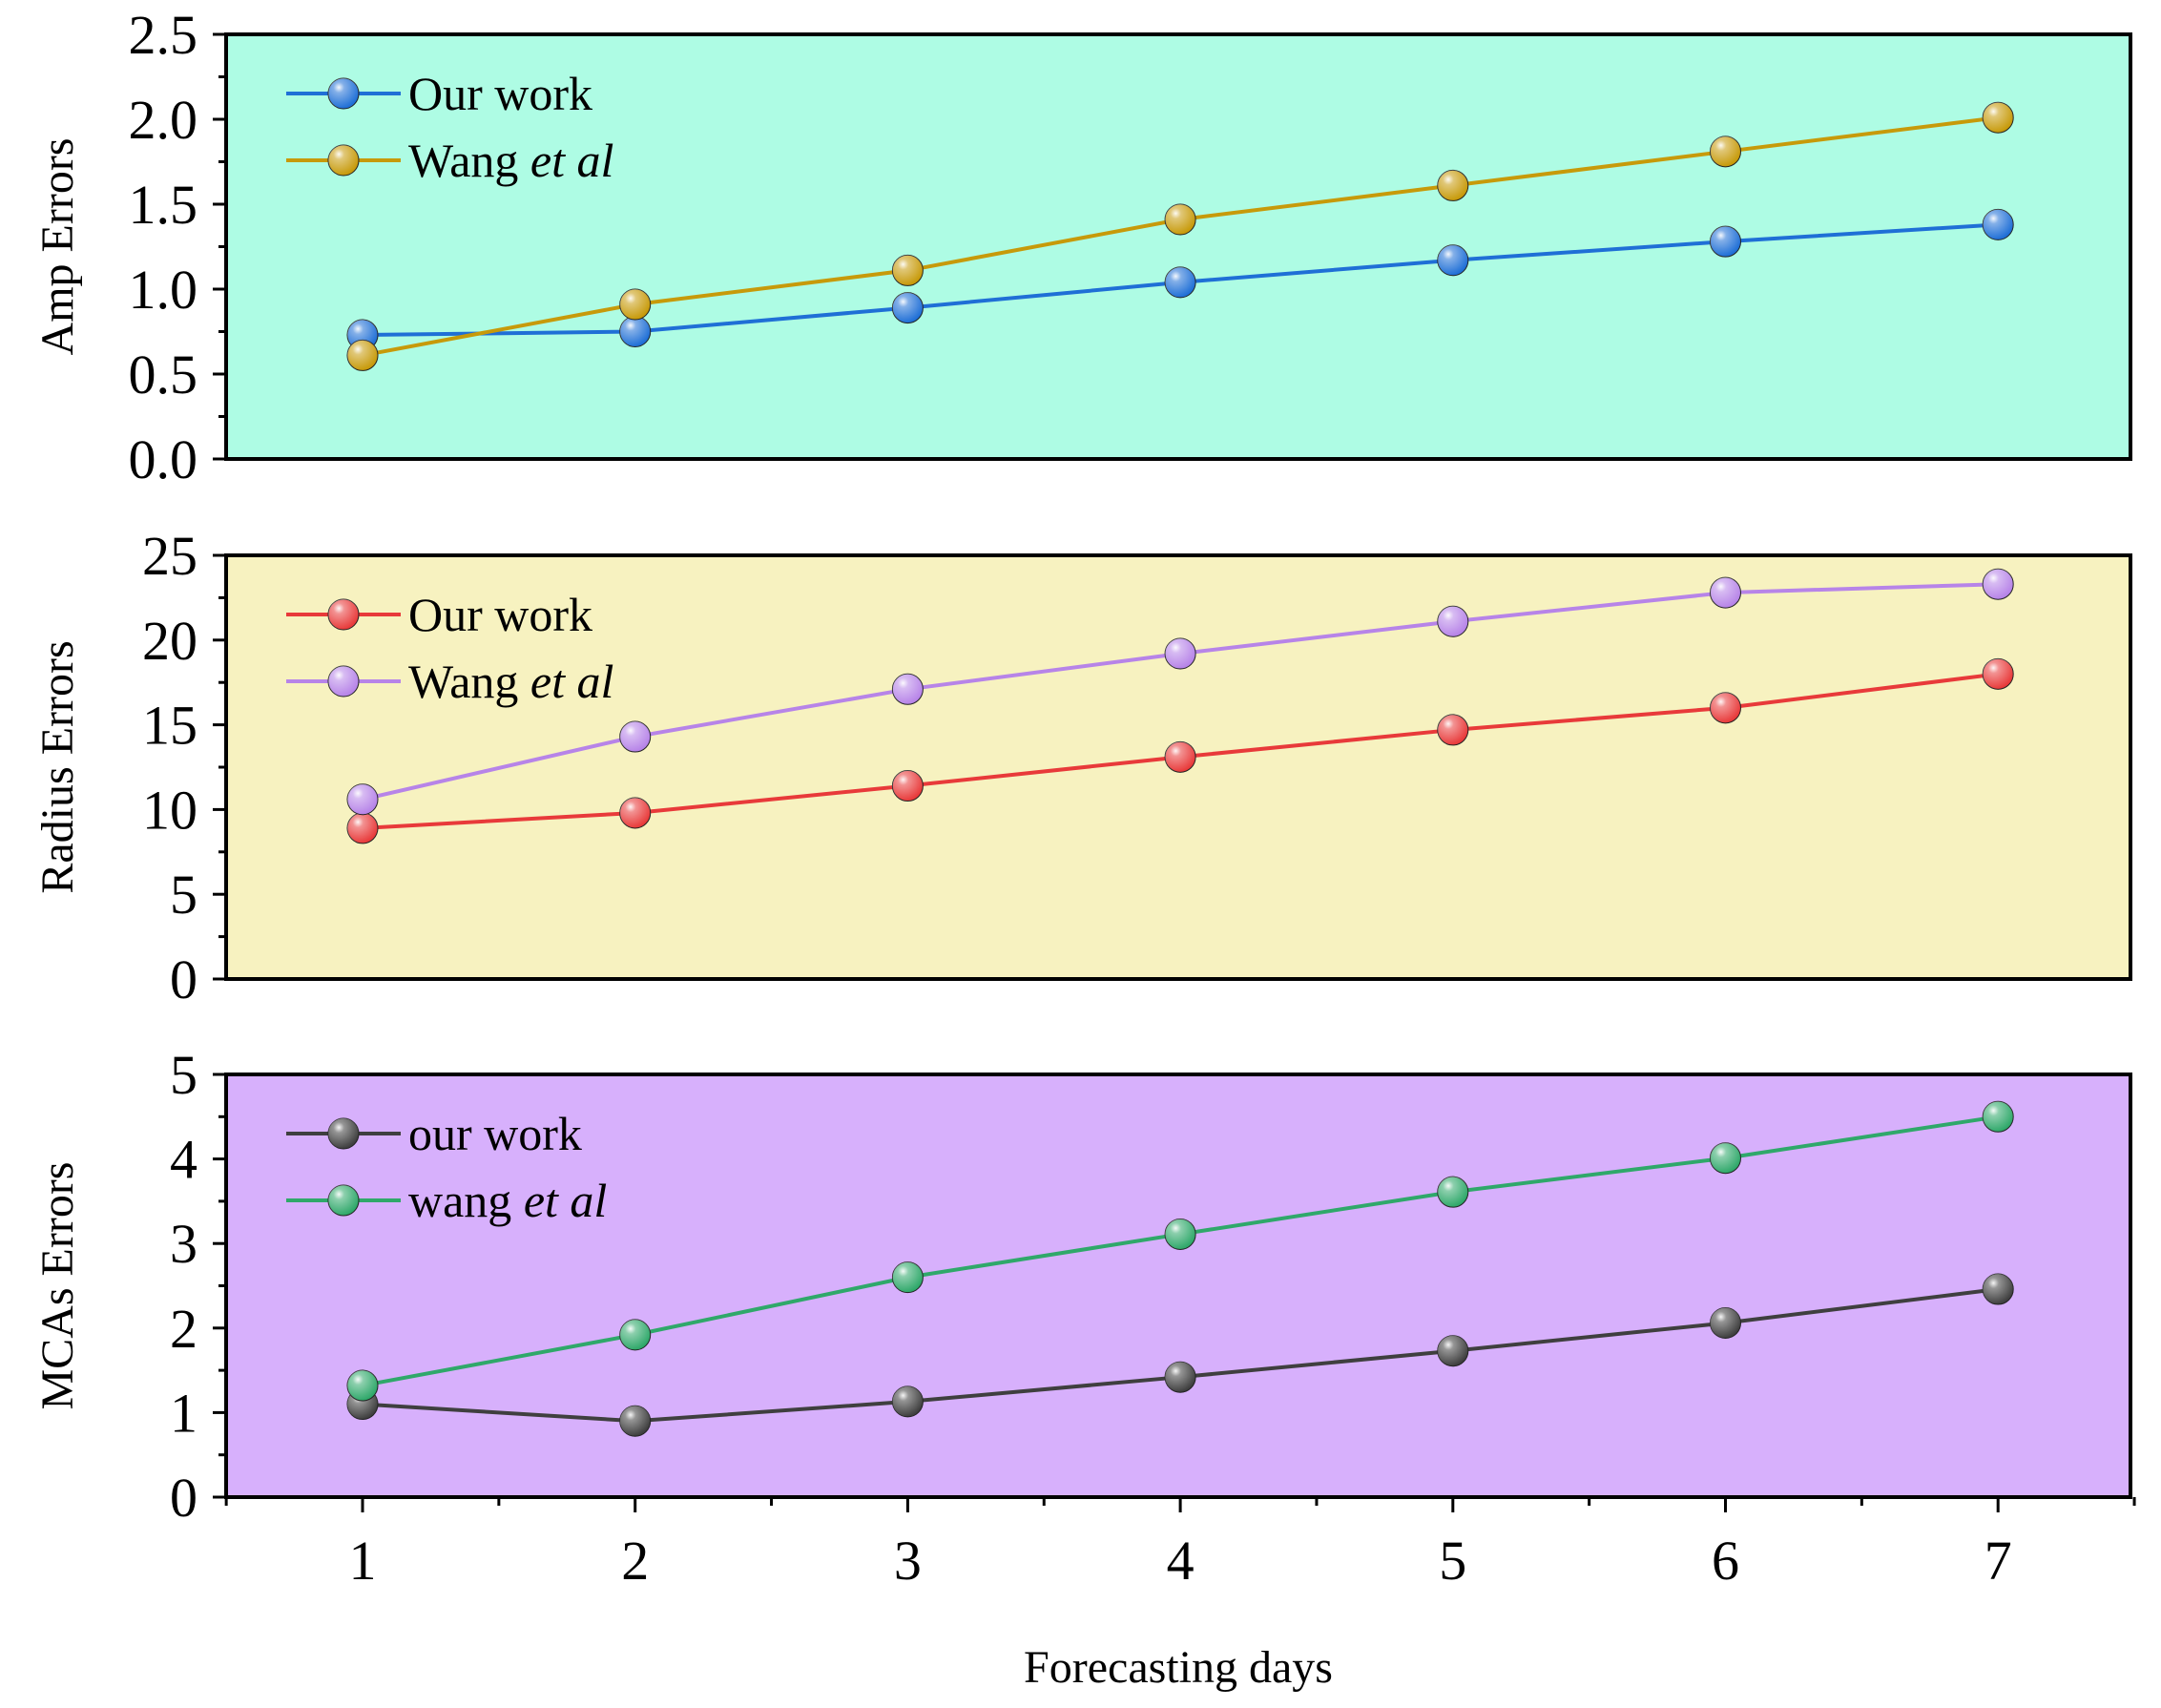  Describe the element at coordinates (1179, 1667) in the screenshot. I see `x-axis-label: Forecasting days` at that location.